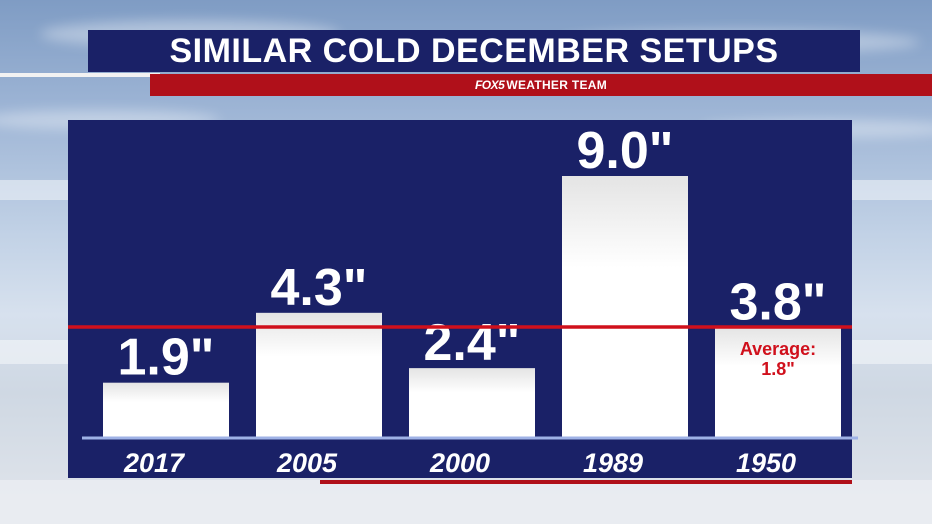 This screenshot has width=932, height=524. I want to click on year-label-2005: 2005, so click(307, 463).